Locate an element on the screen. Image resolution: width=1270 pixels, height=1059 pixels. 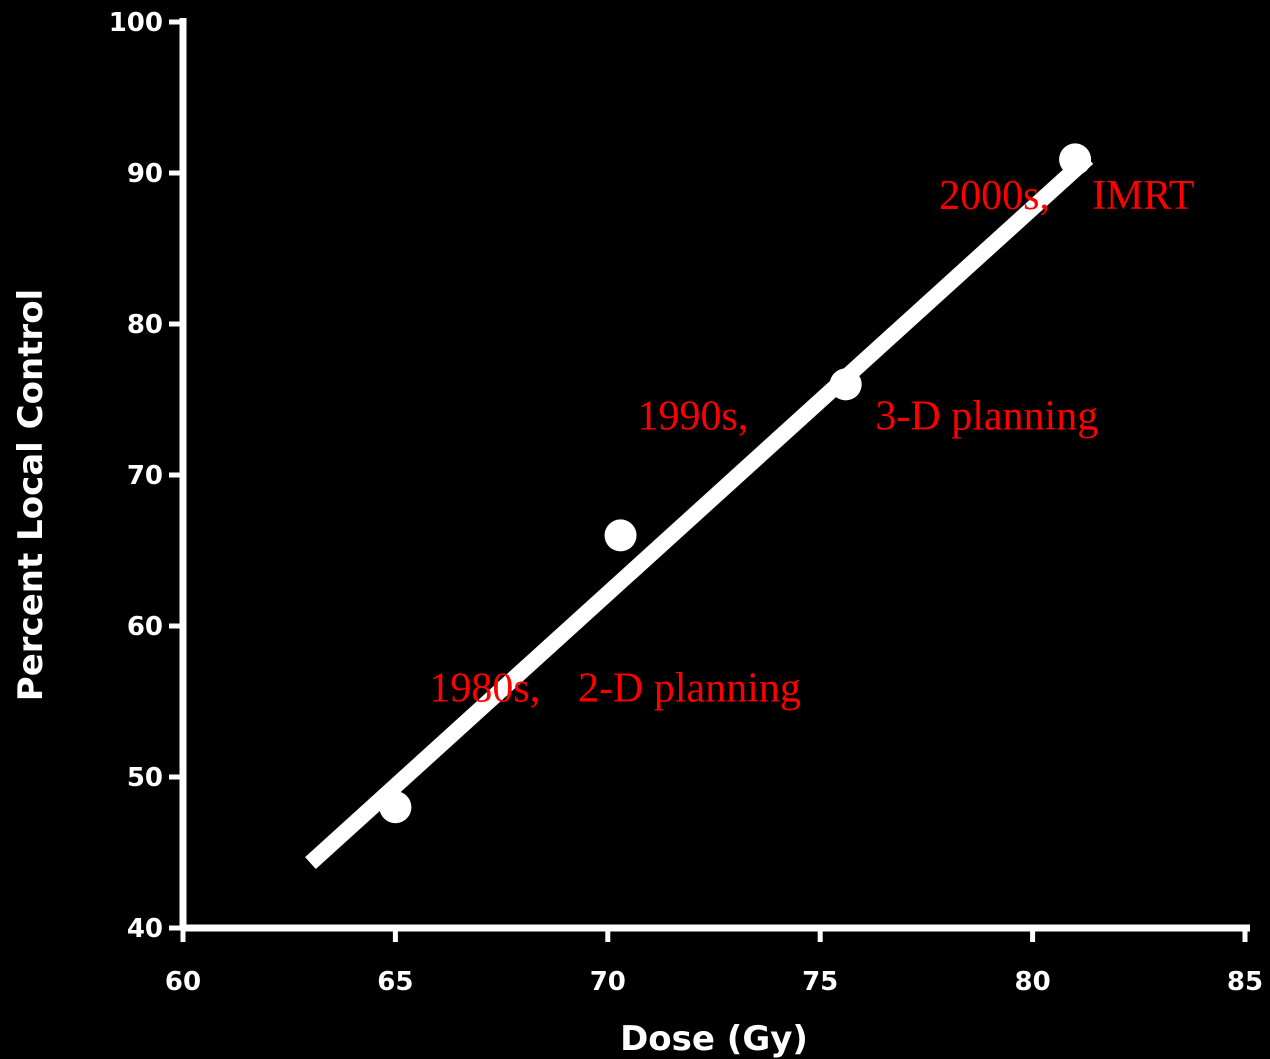
y-tick-label: 100 is located at coordinates (136, 23).